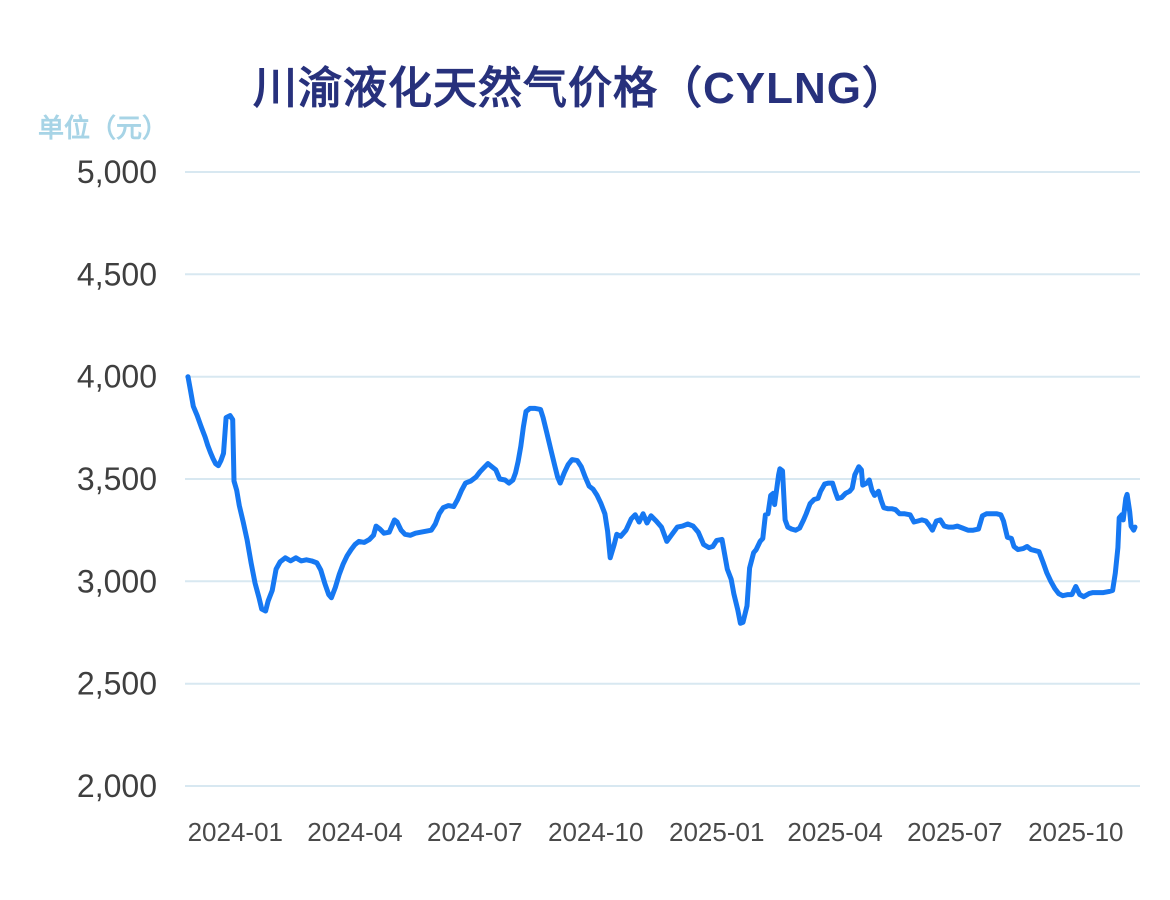 Image resolution: width=1170 pixels, height=900 pixels. Describe the element at coordinates (117, 581) in the screenshot. I see `y-axis-tick-label: 3,000` at that location.